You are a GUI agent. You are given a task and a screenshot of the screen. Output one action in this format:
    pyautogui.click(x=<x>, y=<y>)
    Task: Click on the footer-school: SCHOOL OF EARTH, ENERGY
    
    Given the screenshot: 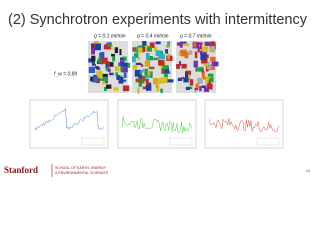 What is the action you would take?
    pyautogui.click(x=81, y=168)
    